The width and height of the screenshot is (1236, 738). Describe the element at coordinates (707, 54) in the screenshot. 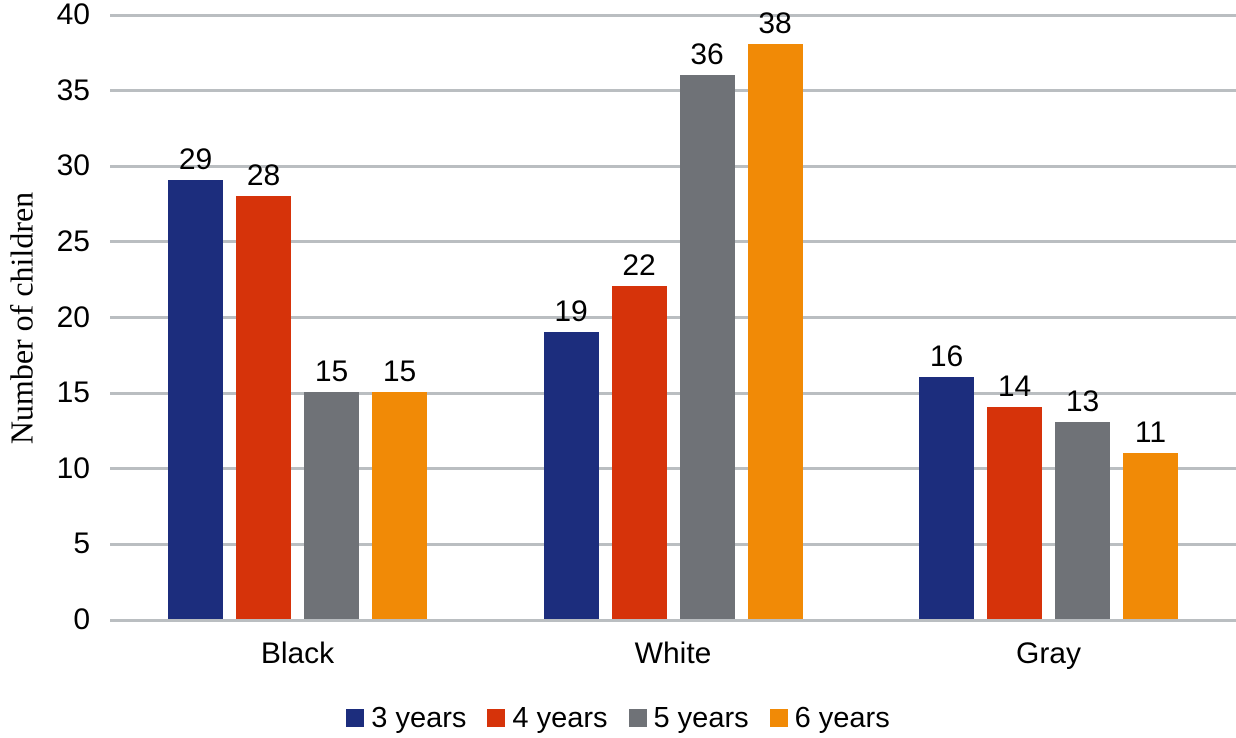

I see `bar-value-label: 36` at that location.